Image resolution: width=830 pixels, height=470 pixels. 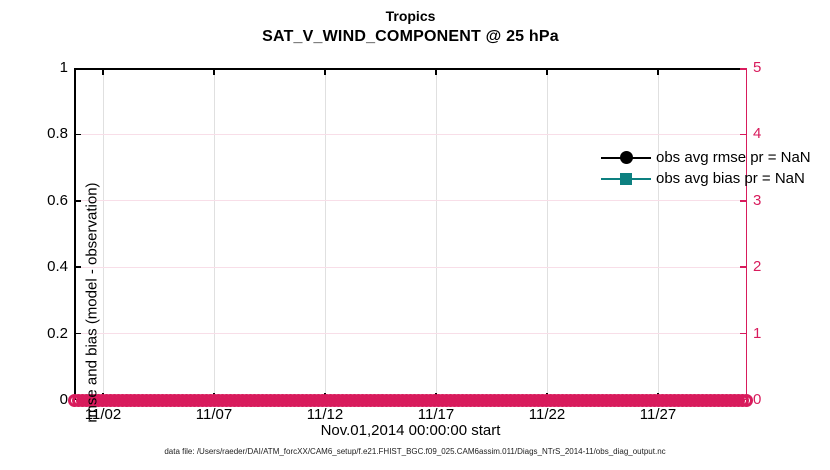 I want to click on axis-spine-left, so click(x=75, y=234).